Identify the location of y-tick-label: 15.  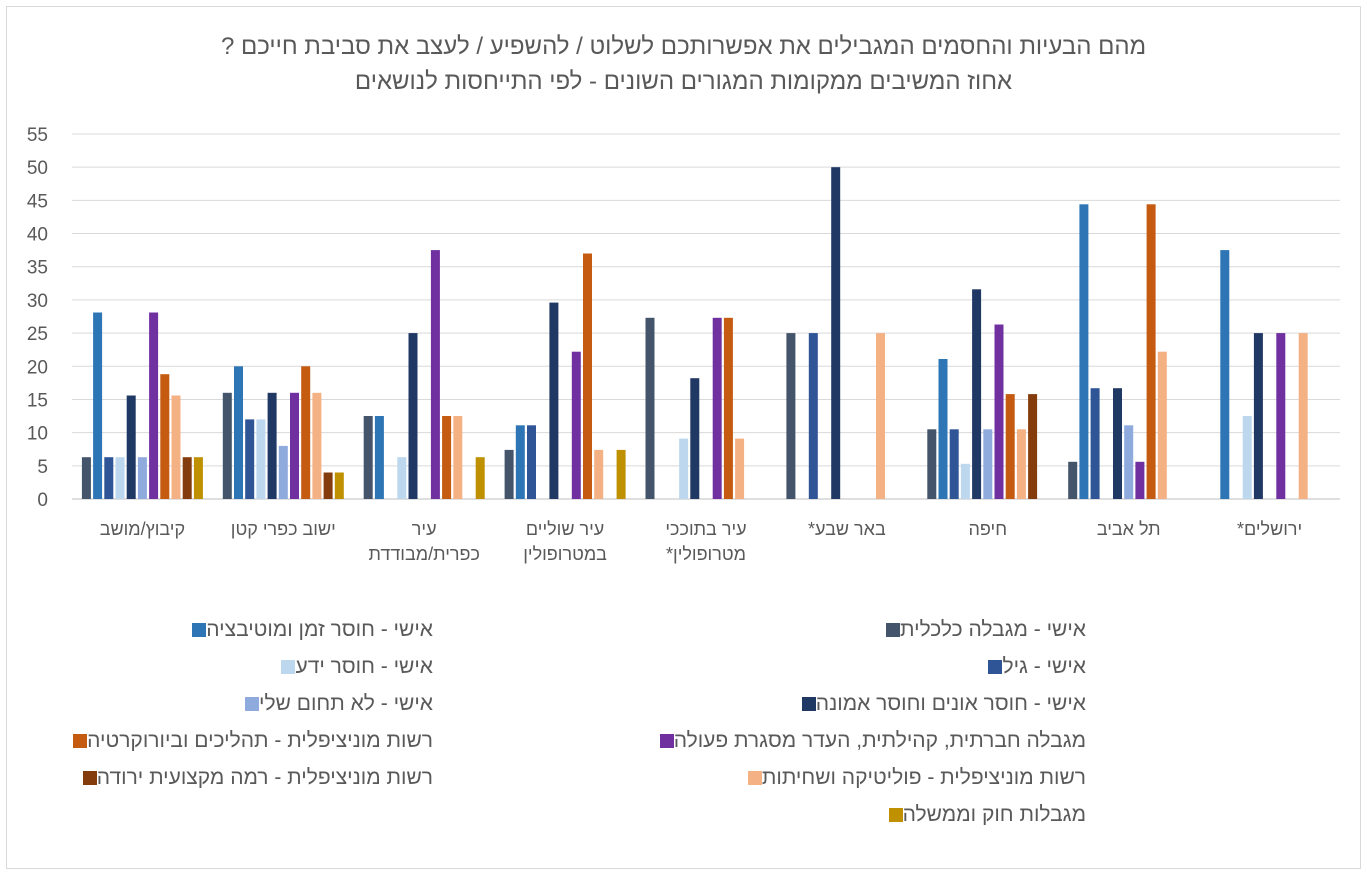
(37, 400).